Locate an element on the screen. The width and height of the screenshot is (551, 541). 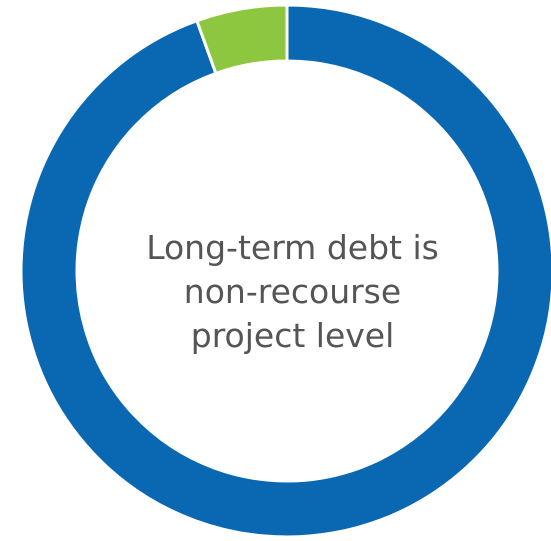
center-label-line-2: non-recourse is located at coordinates (292, 291).